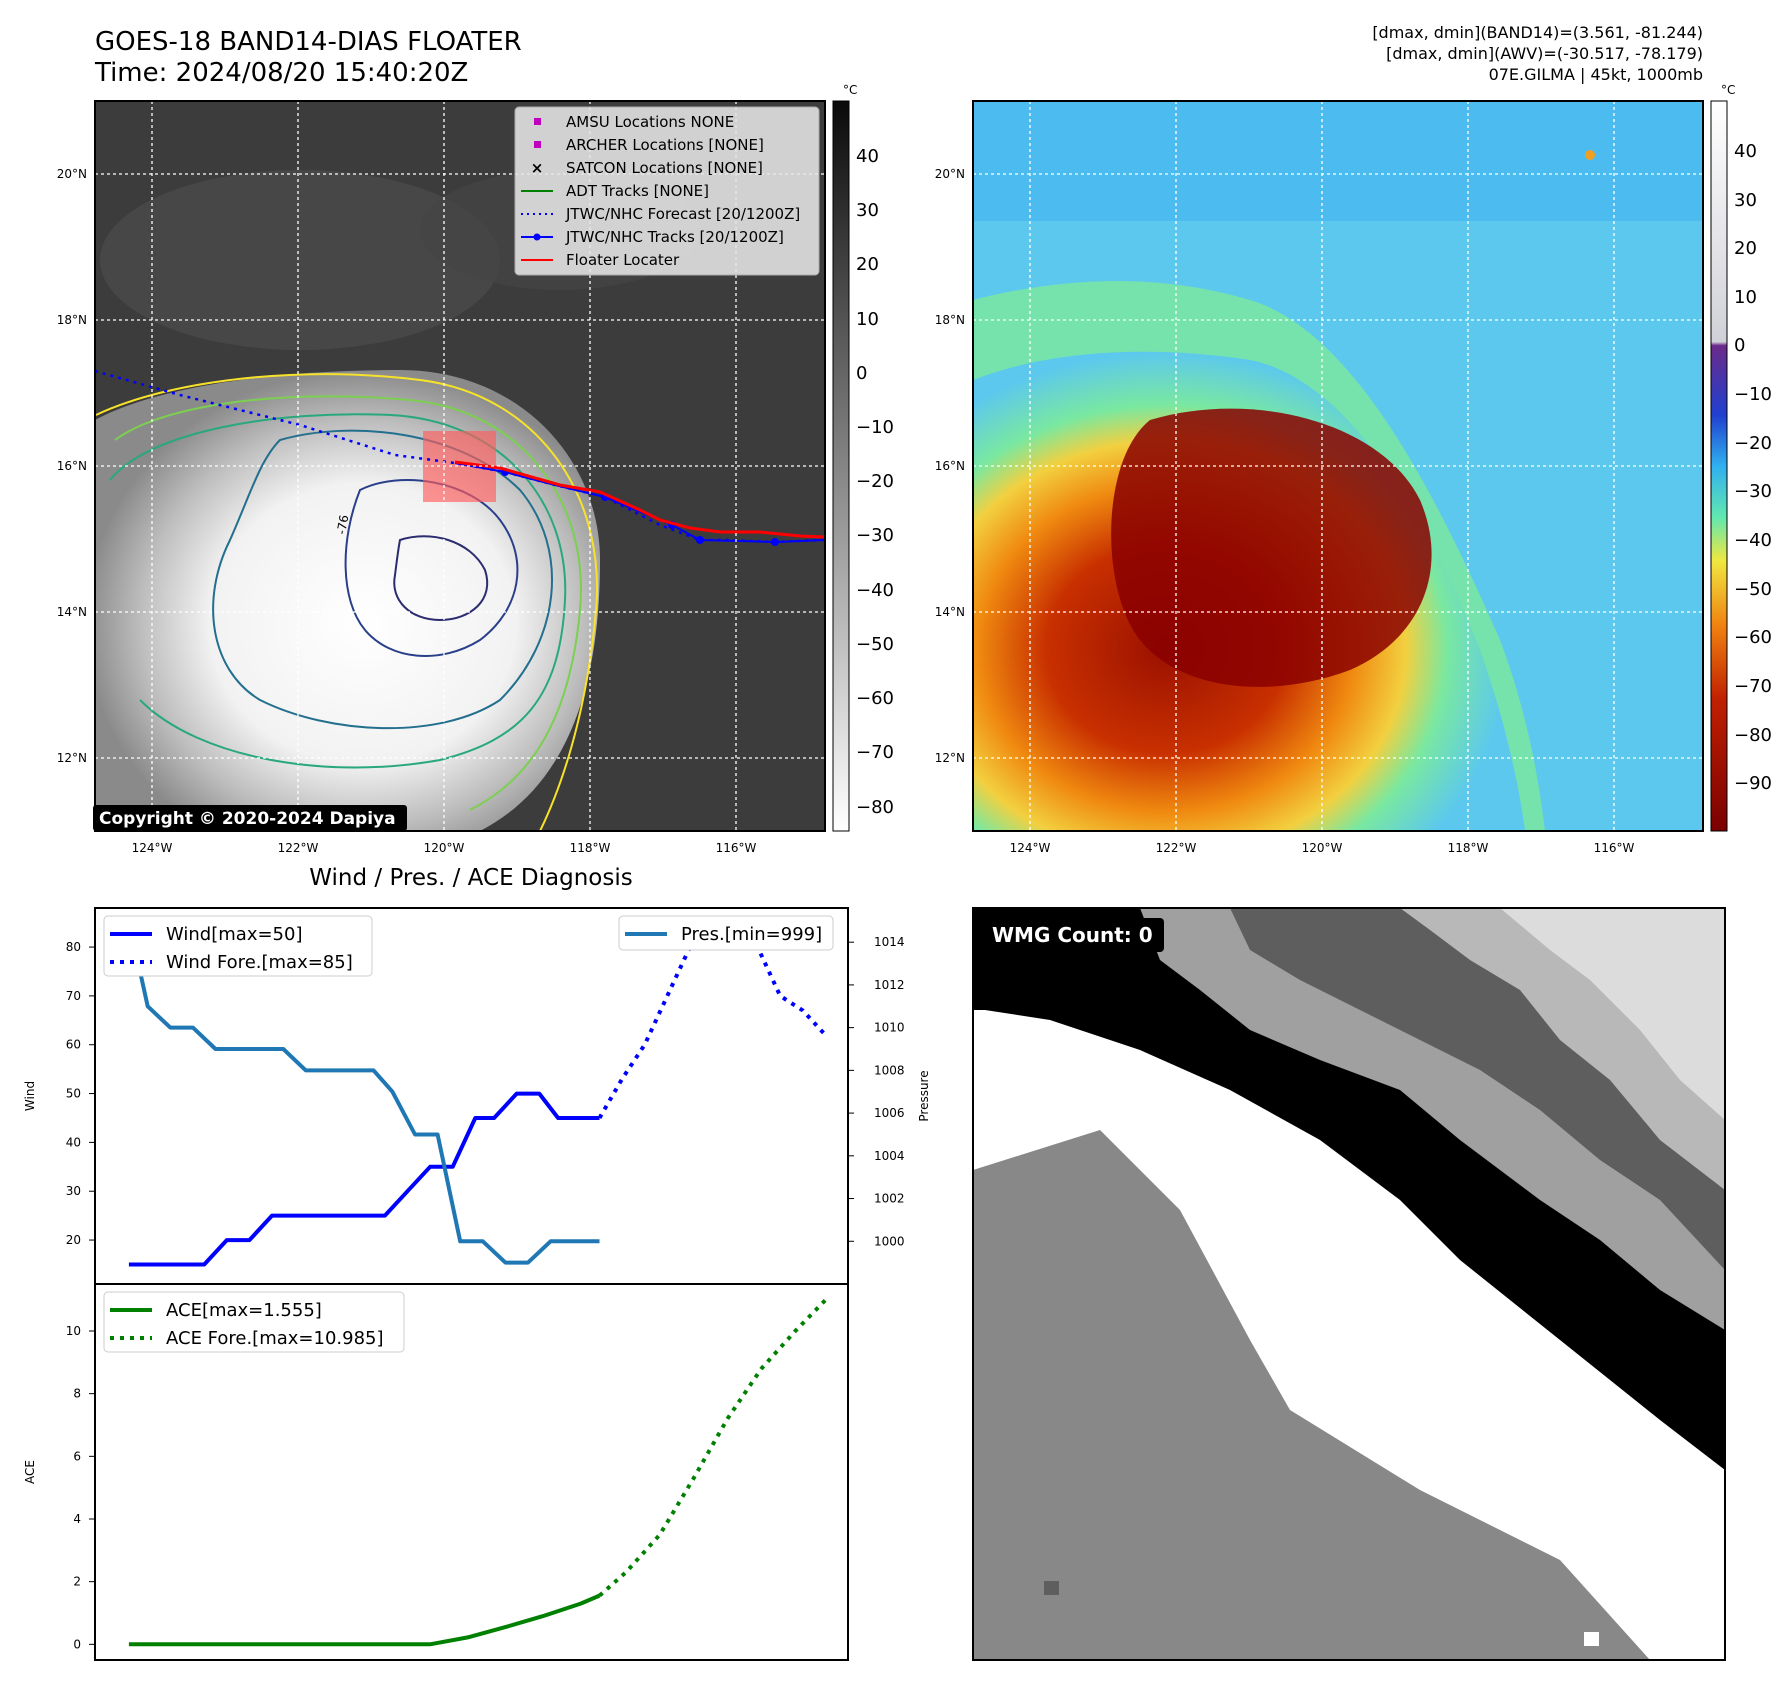  I want to click on contour-green, so click(348, 603).